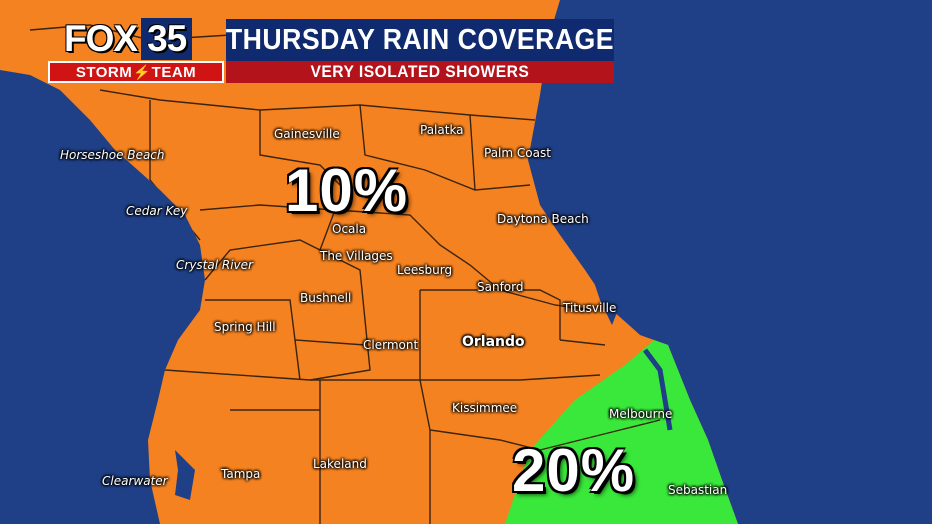 The image size is (932, 524). What do you see at coordinates (347, 190) in the screenshot?
I see `coverage-north-percent: 10%` at bounding box center [347, 190].